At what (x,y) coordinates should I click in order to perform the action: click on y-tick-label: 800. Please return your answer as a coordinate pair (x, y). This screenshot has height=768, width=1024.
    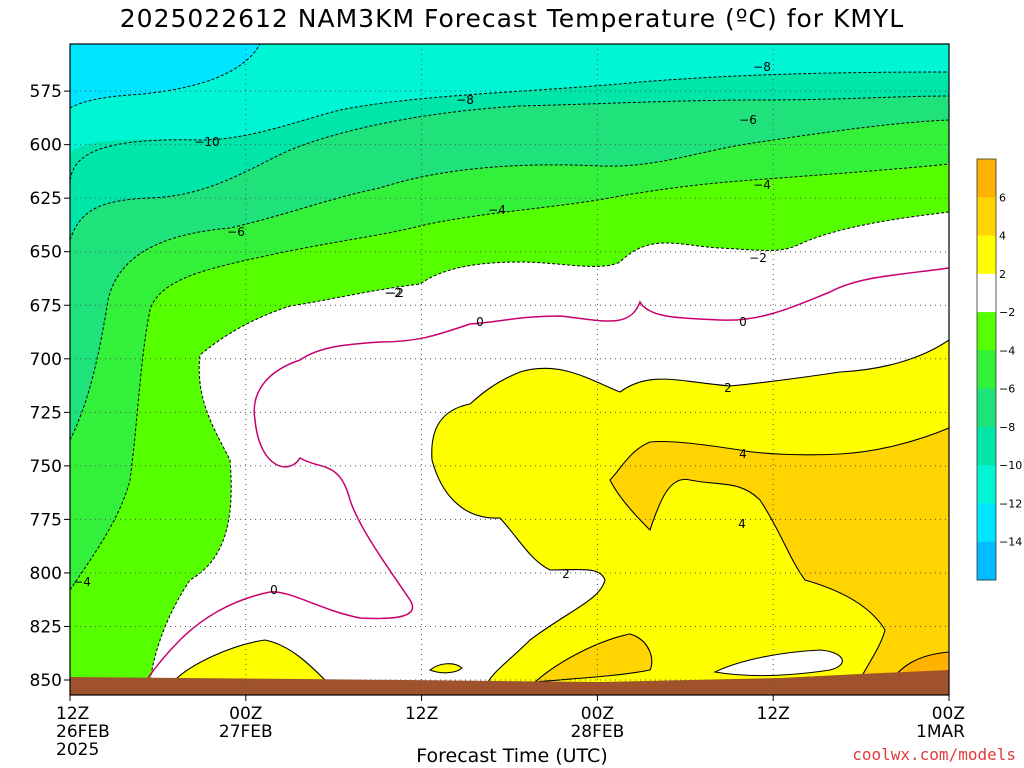
    Looking at the image, I should click on (46, 574).